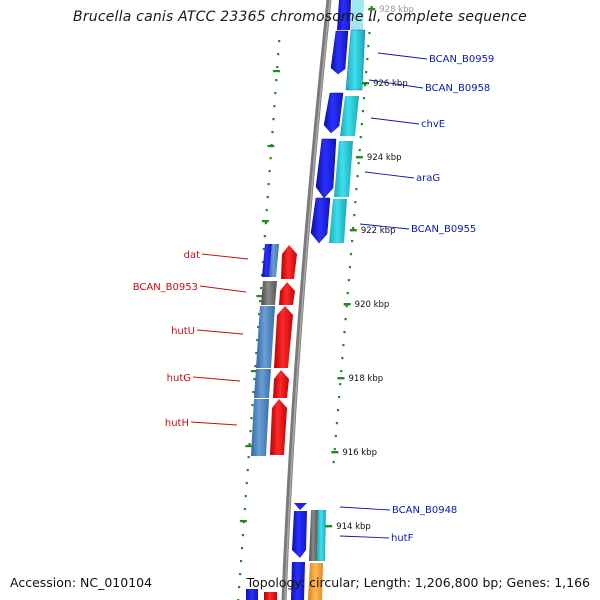  I want to click on gene-label-forward: hutF, so click(402, 538).